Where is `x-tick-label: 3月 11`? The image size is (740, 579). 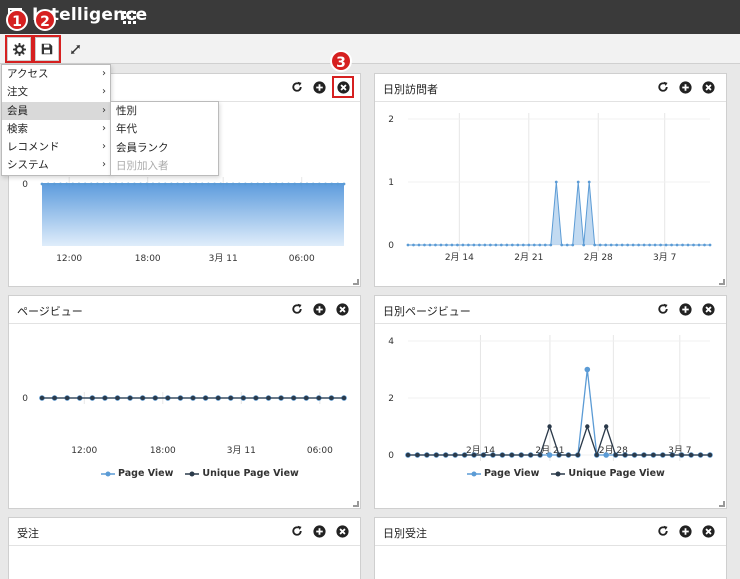 x-tick-label: 3月 11 is located at coordinates (223, 258).